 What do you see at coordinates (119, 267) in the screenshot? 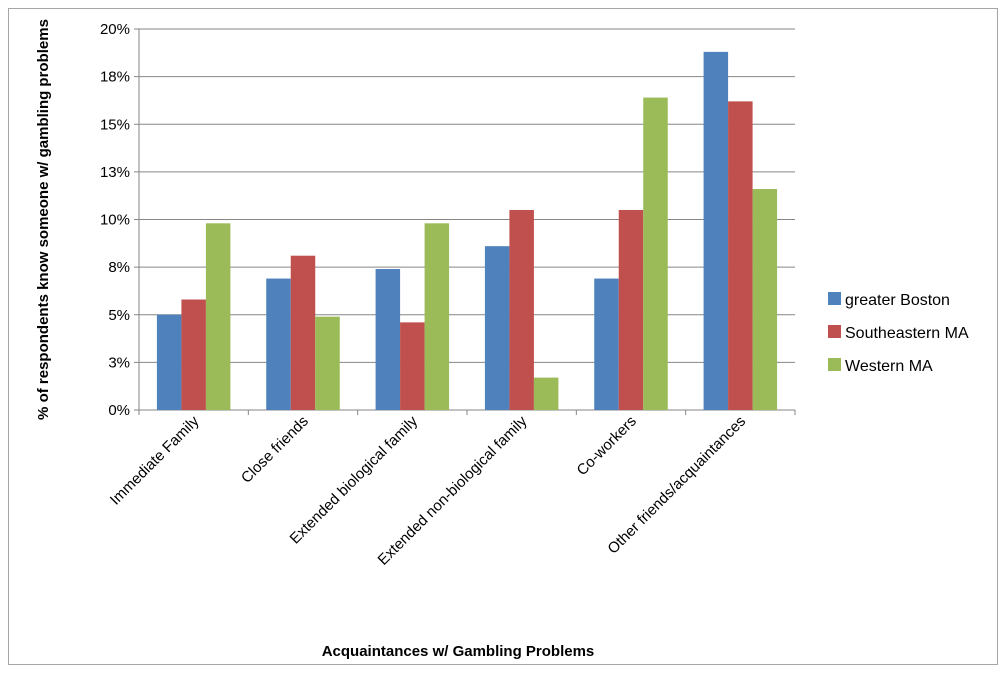
I see `y-tick-label: 8%` at bounding box center [119, 267].